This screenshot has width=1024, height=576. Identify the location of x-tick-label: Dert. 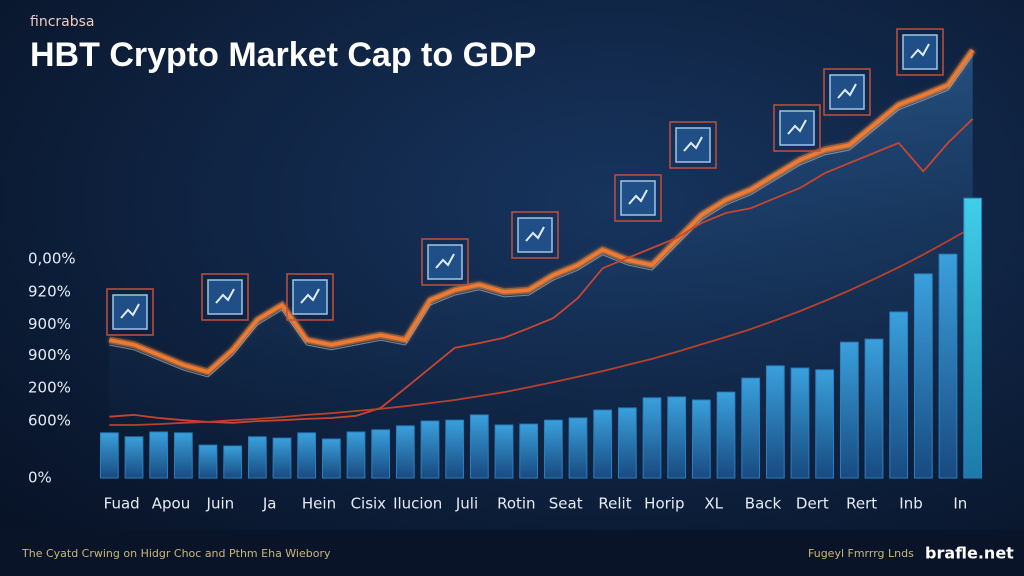
(812, 504).